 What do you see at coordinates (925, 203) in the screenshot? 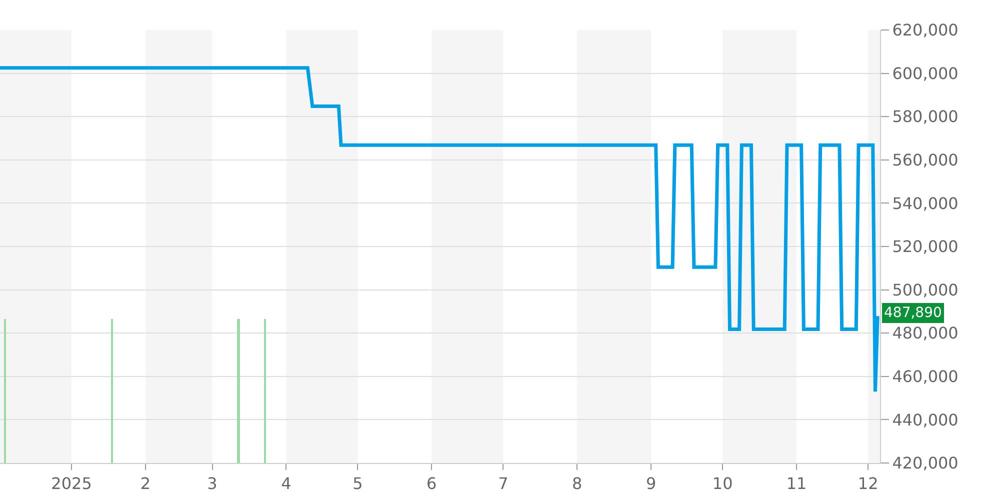
I see `y-tick-label: 540,000` at bounding box center [925, 203].